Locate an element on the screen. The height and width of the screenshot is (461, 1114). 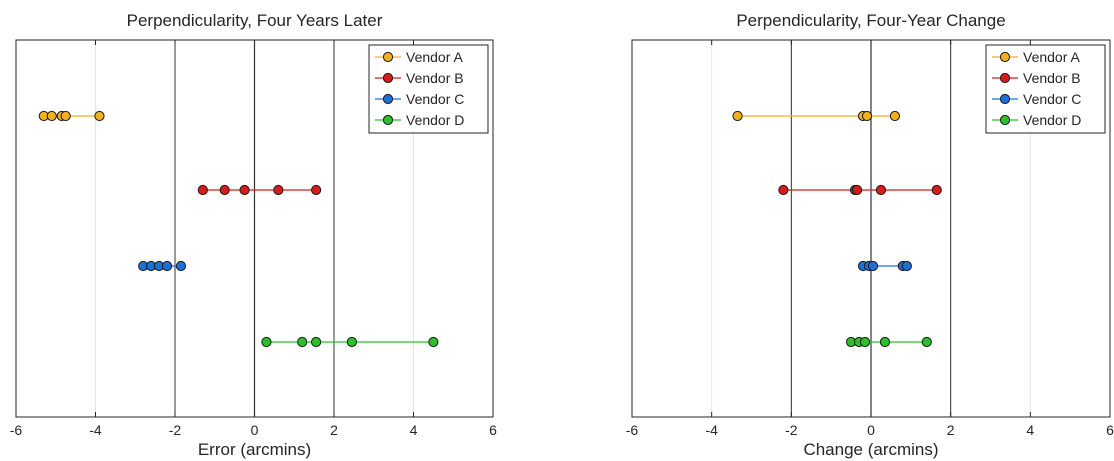
x-axis-label: Change (arcmins) is located at coordinates (870, 449).